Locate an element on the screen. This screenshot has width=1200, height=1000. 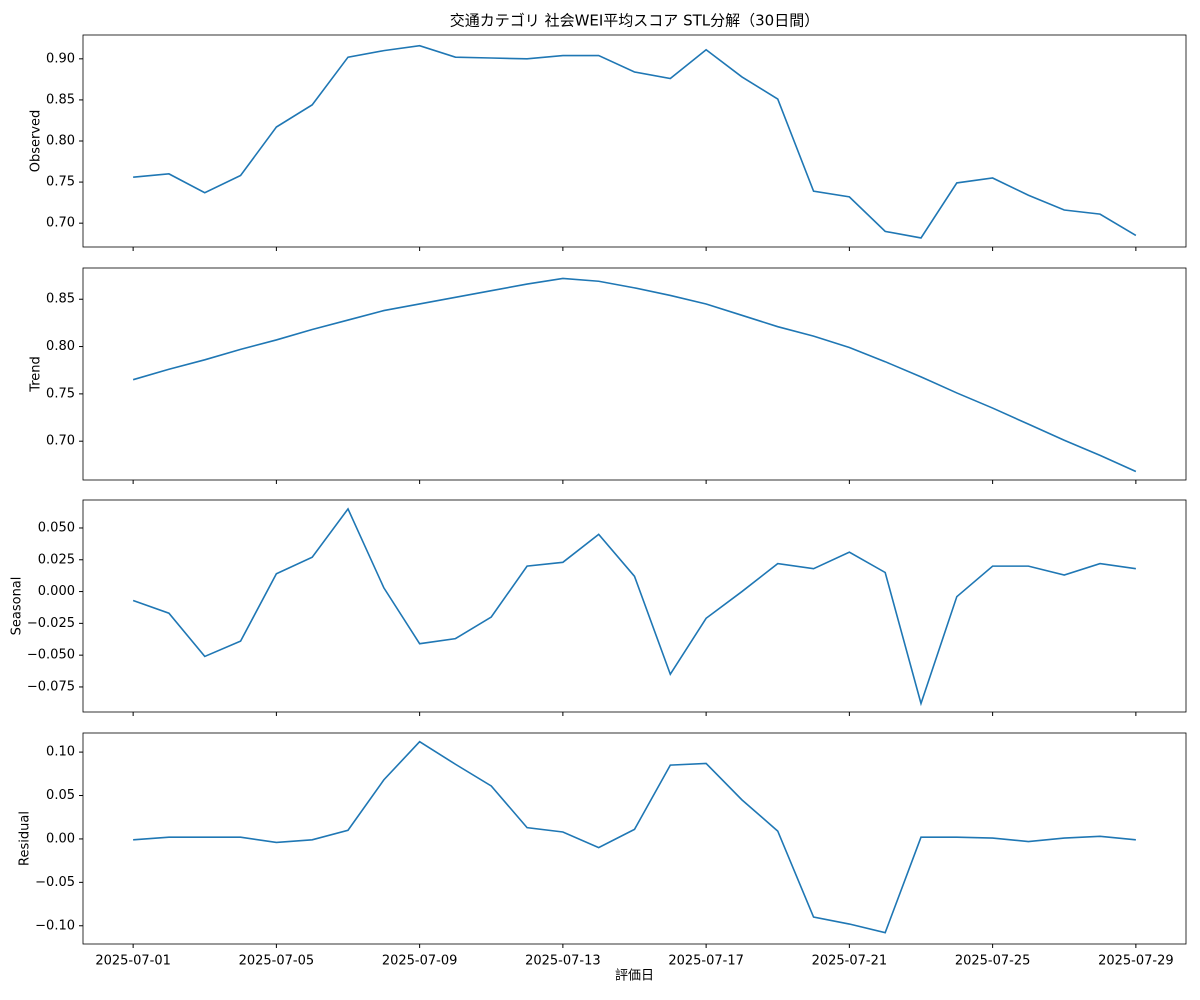
y-tick-label: 0.050 is located at coordinates (56, 527).